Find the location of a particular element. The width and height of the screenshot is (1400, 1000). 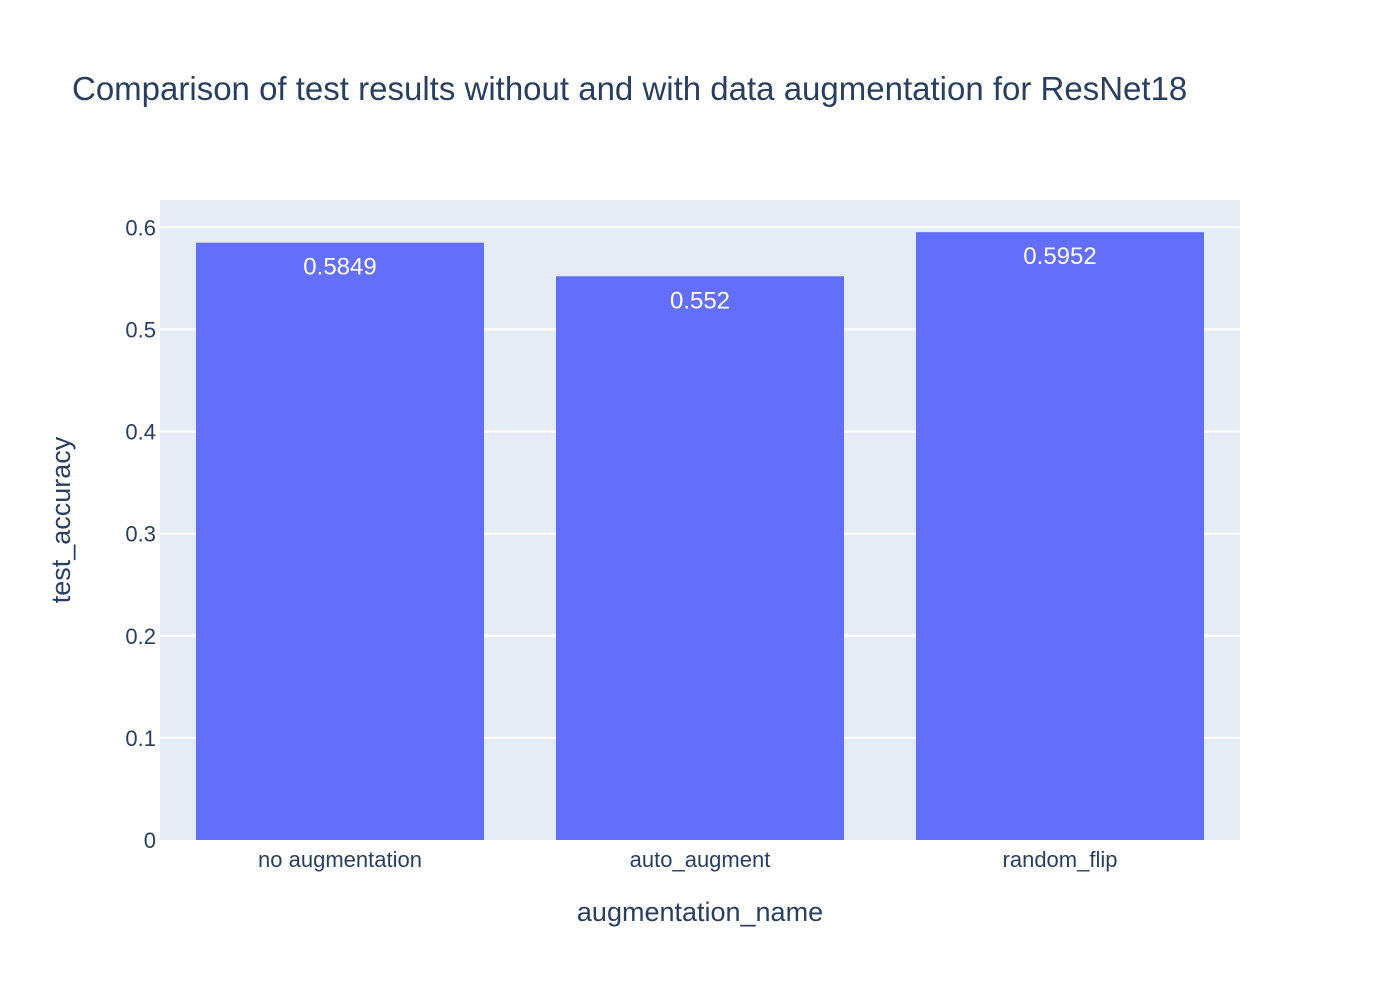

x-axis-label: augmentation_name is located at coordinates (700, 912).